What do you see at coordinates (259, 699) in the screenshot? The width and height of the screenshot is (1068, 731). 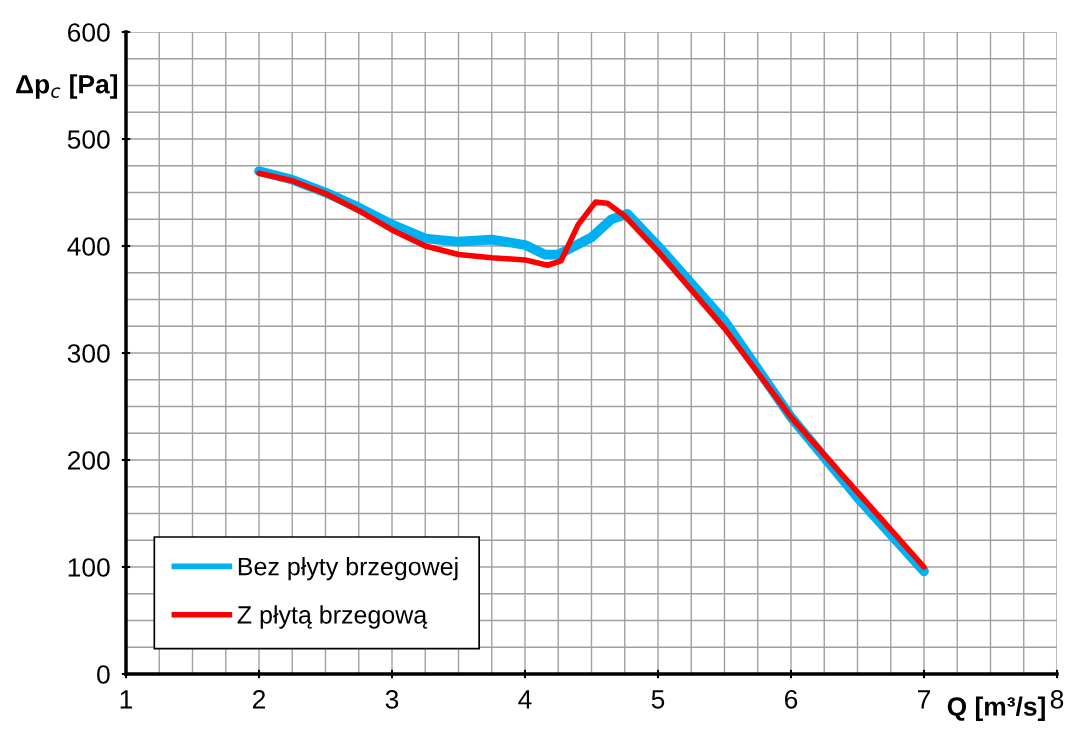 I see `x-tick-label: 2` at bounding box center [259, 699].